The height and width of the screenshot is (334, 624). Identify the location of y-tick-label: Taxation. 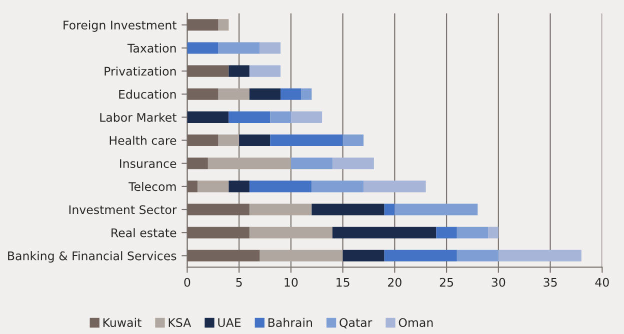
(151, 48).